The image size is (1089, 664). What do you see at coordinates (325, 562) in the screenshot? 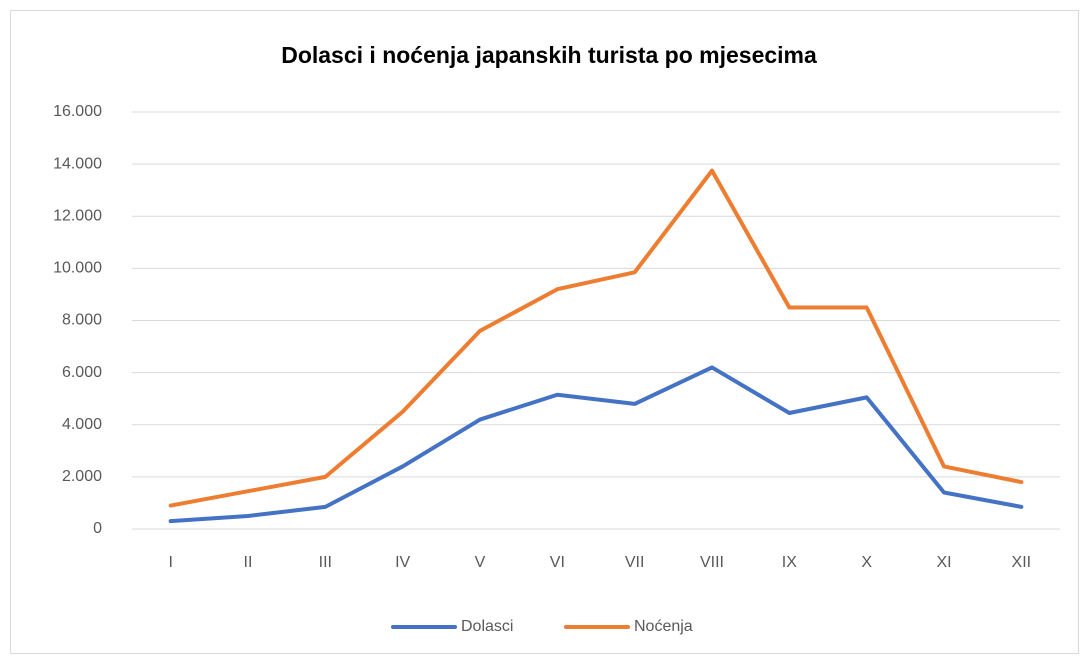
I see `x-tick-label: III` at bounding box center [325, 562].